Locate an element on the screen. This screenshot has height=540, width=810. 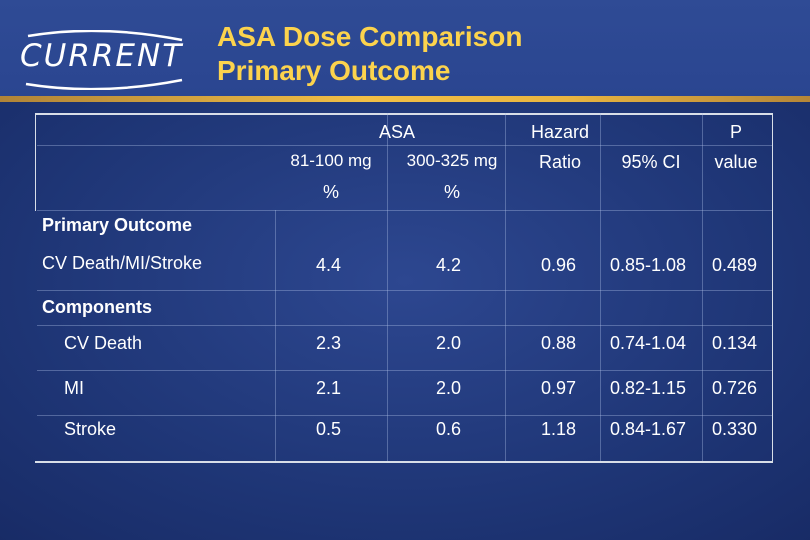
cell-hazard-ratio: 0.97 is located at coordinates (559, 388).